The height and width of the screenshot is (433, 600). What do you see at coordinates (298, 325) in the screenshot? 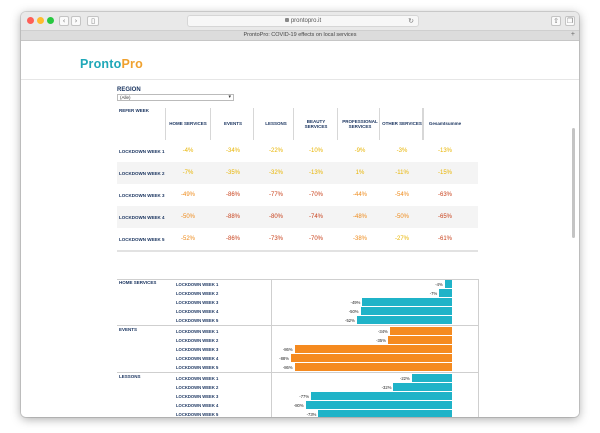
I see `group-separator` at bounding box center [298, 325].